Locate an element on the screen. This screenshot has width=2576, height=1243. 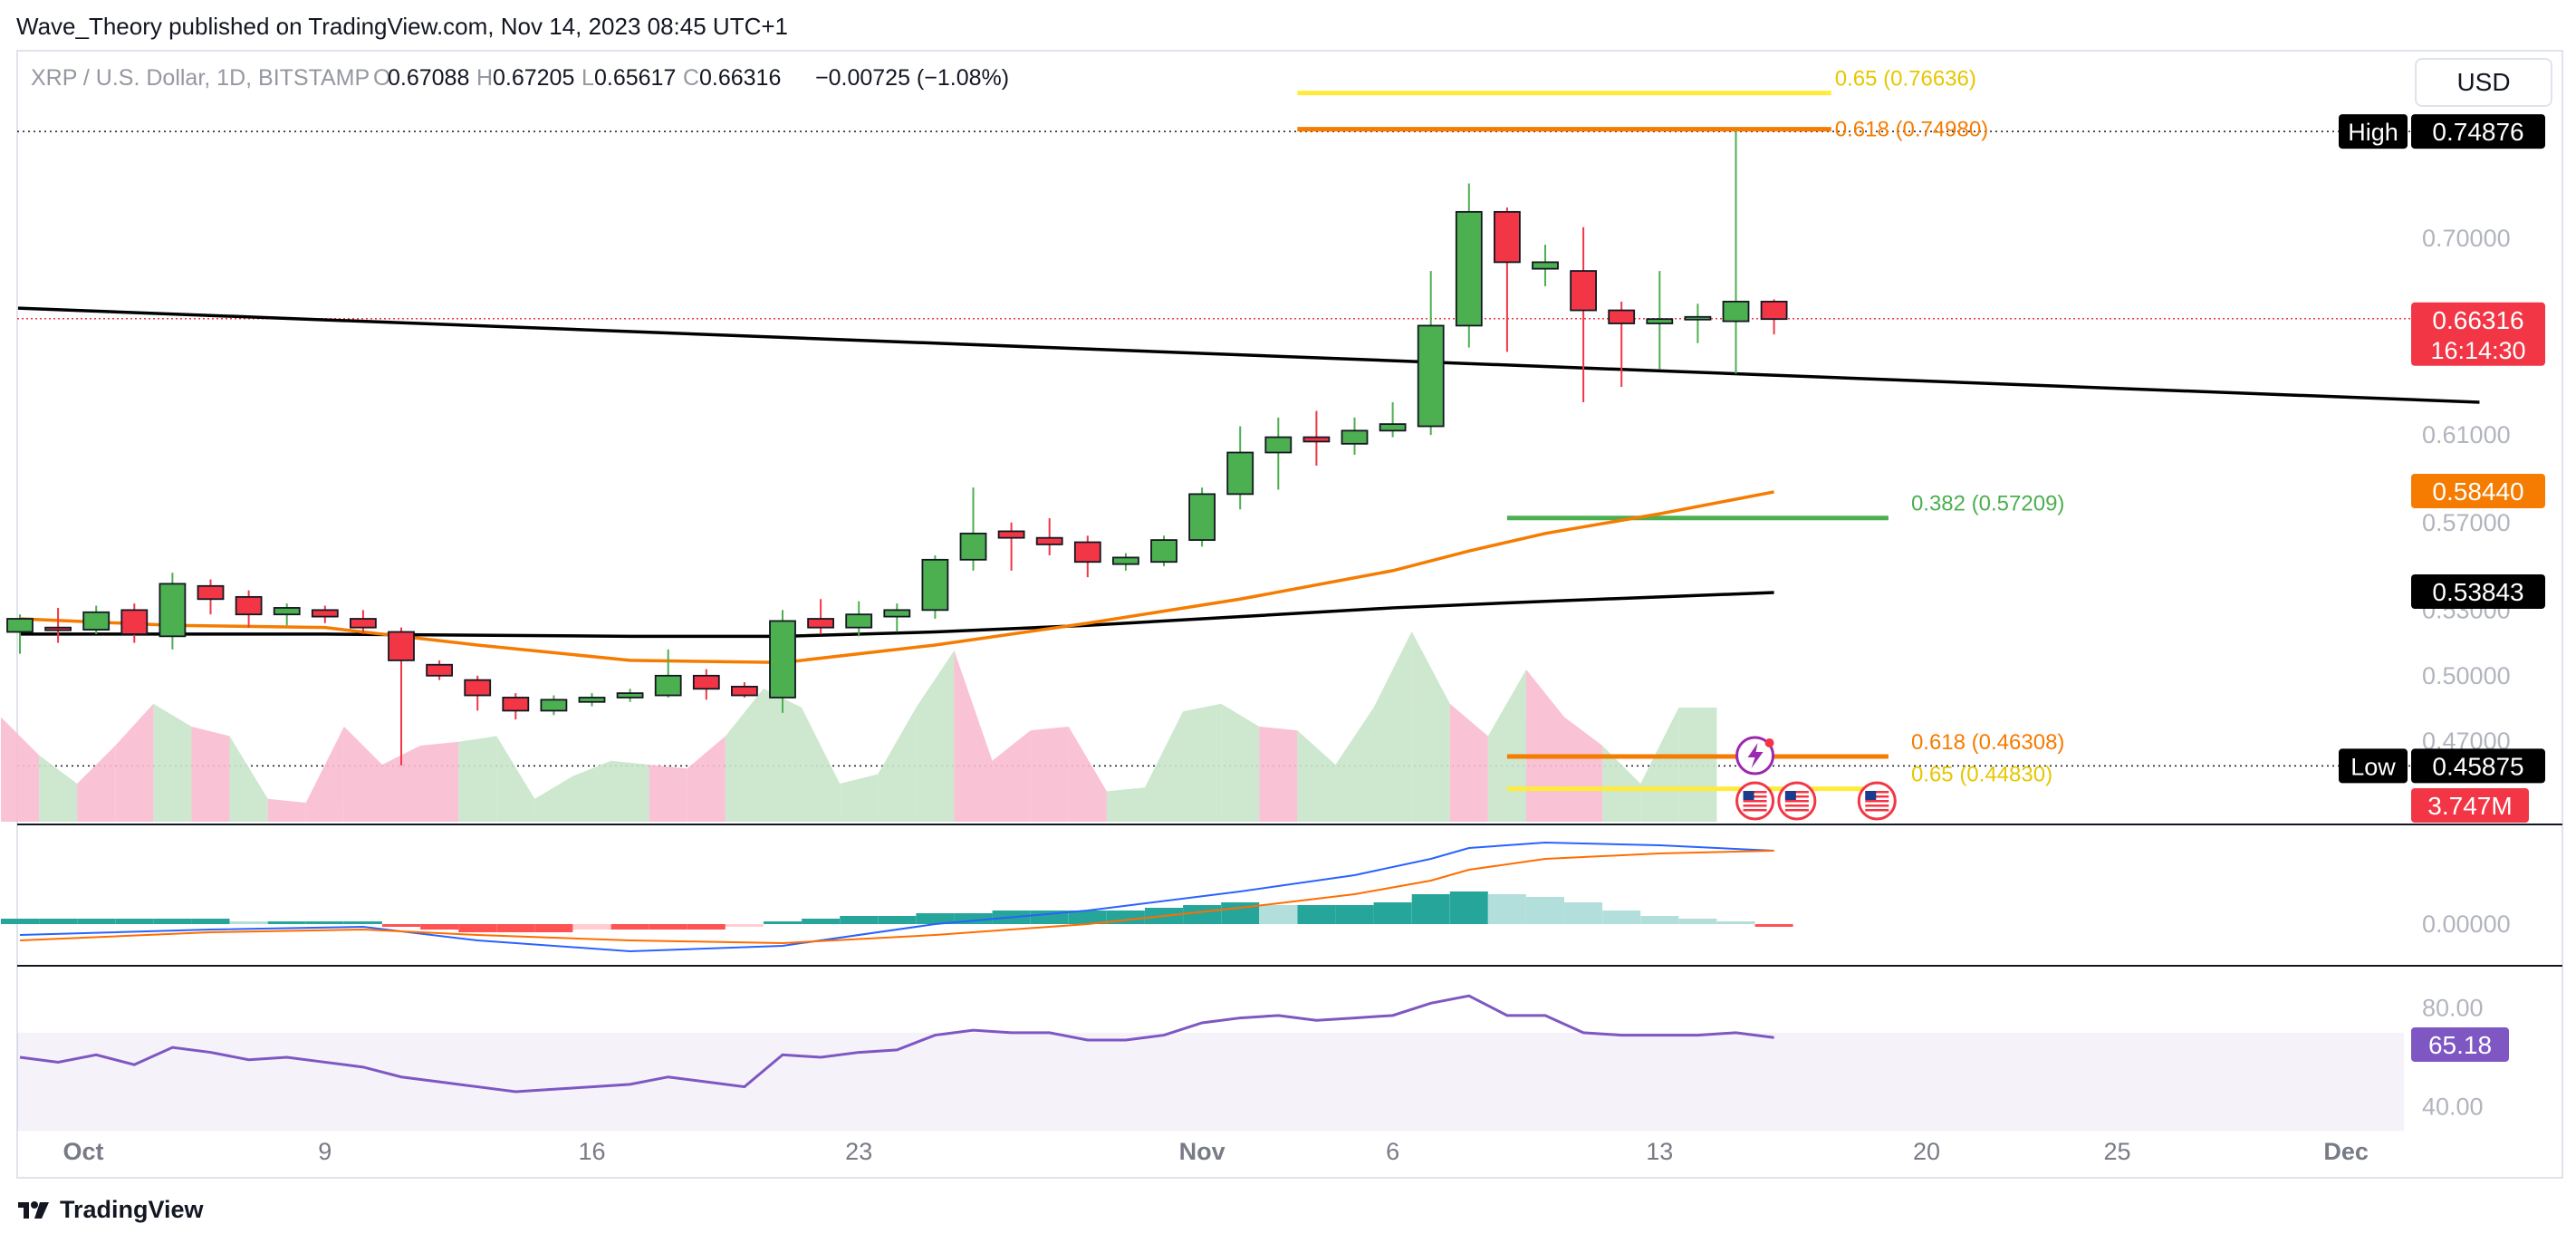
macd-signal-line is located at coordinates (896, 897).